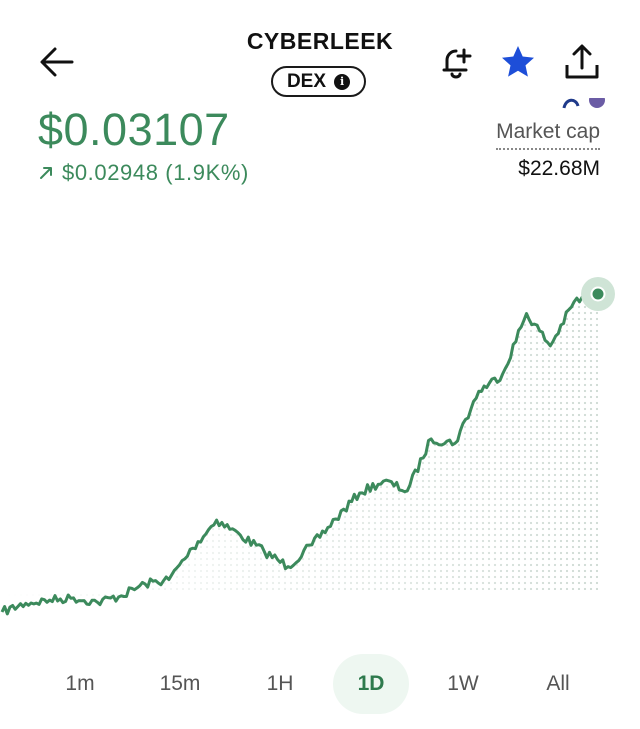 This screenshot has height=729, width=640. What do you see at coordinates (598, 294) in the screenshot?
I see `last-point-marker` at bounding box center [598, 294].